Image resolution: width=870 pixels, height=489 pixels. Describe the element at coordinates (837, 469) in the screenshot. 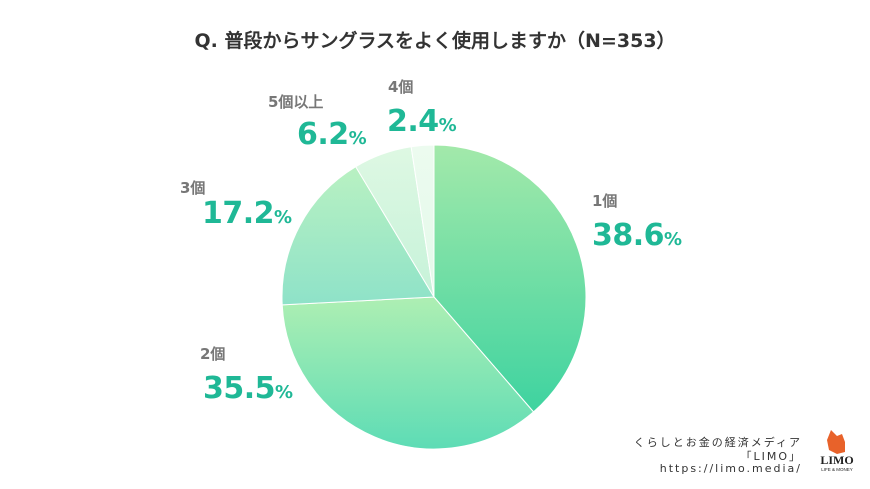

I see `svg-text: LIFE & MONEY` at that location.